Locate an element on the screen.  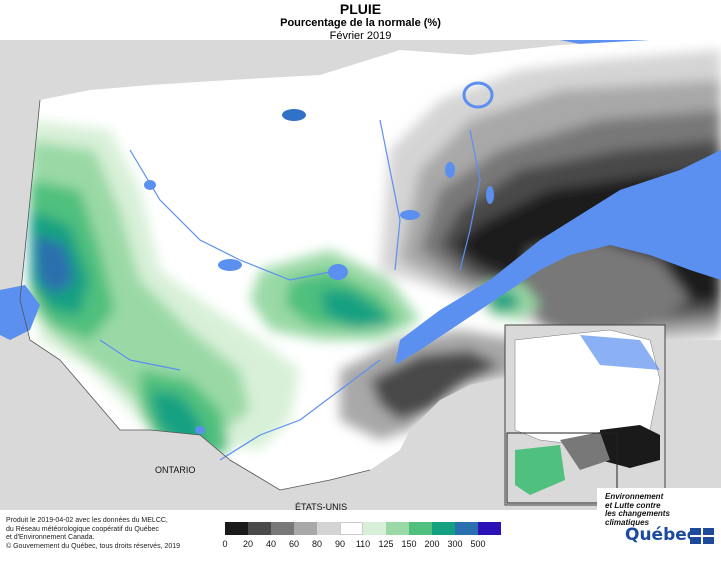
ontario-label: ONTARIO is located at coordinates (175, 470).